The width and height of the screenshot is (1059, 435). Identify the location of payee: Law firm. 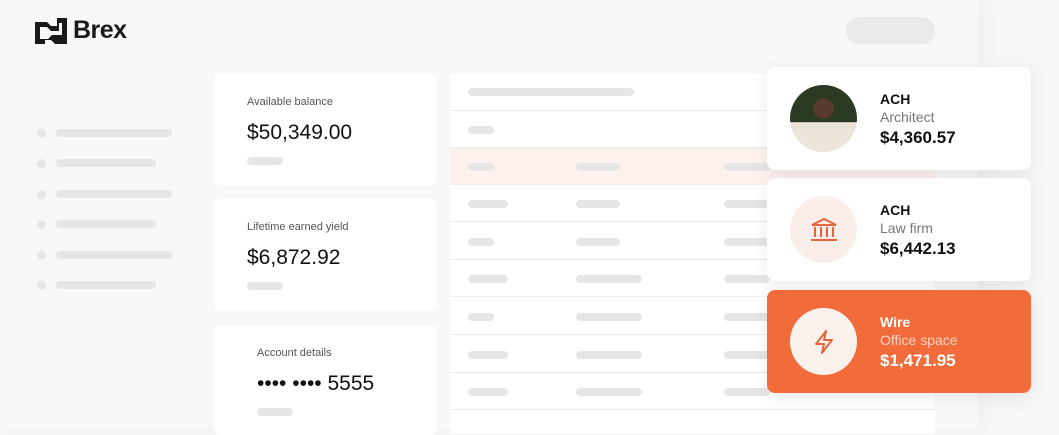
(906, 228).